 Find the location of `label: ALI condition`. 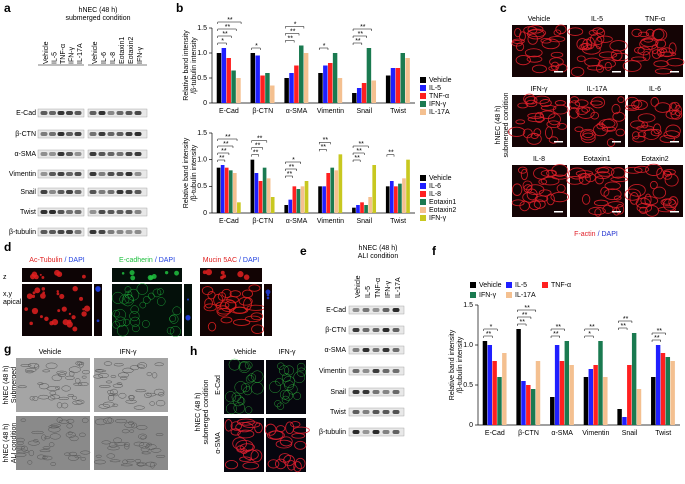

label: ALI condition is located at coordinates (378, 256).